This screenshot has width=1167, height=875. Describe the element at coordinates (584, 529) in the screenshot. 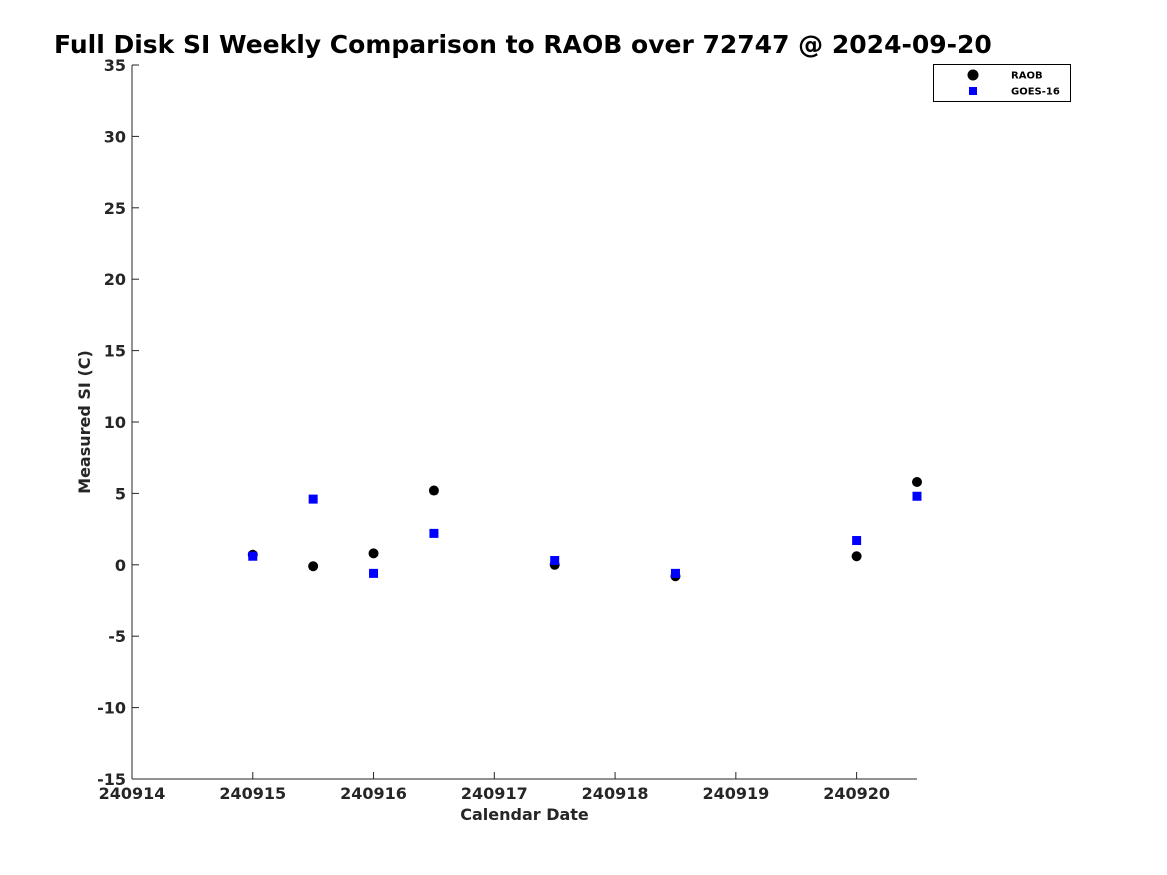

I see `data-marks` at that location.